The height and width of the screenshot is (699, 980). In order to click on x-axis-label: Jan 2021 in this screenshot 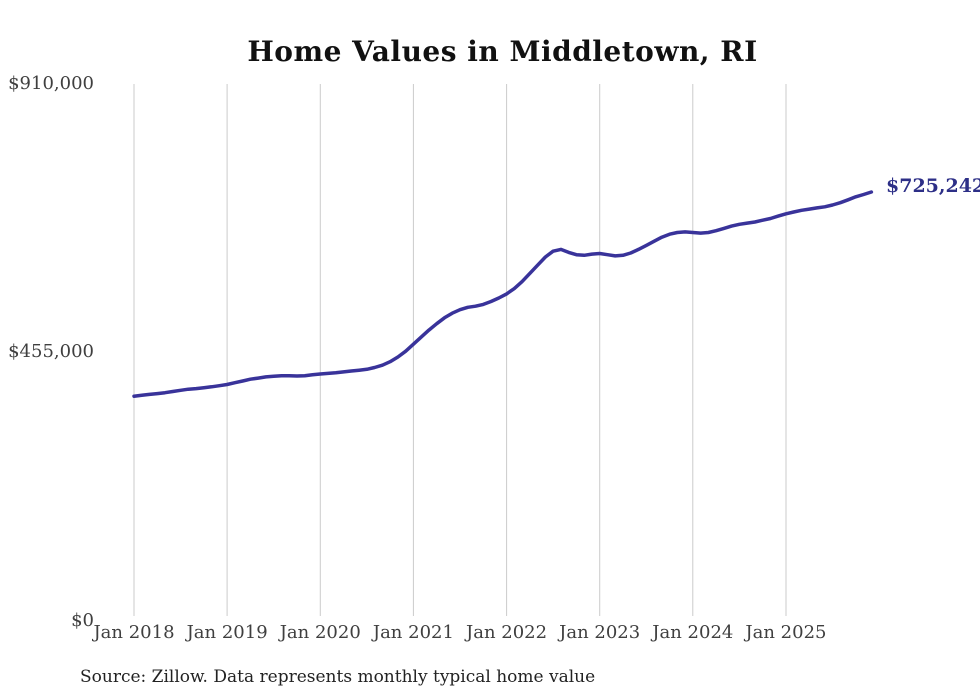, I will do `click(413, 632)`.